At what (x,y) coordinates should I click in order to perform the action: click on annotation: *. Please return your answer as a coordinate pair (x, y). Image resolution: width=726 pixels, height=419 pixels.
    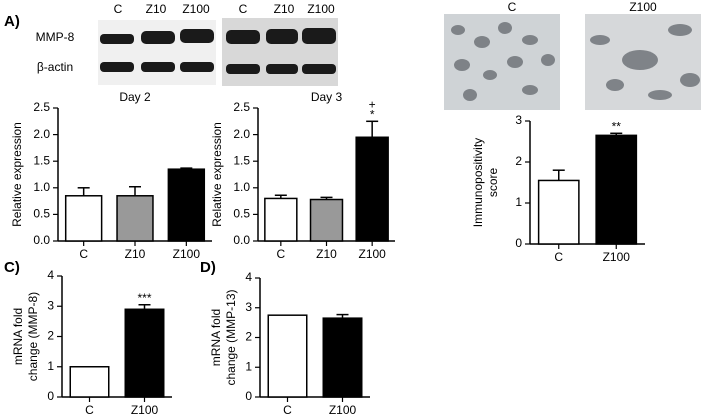
    Looking at the image, I should click on (372, 114).